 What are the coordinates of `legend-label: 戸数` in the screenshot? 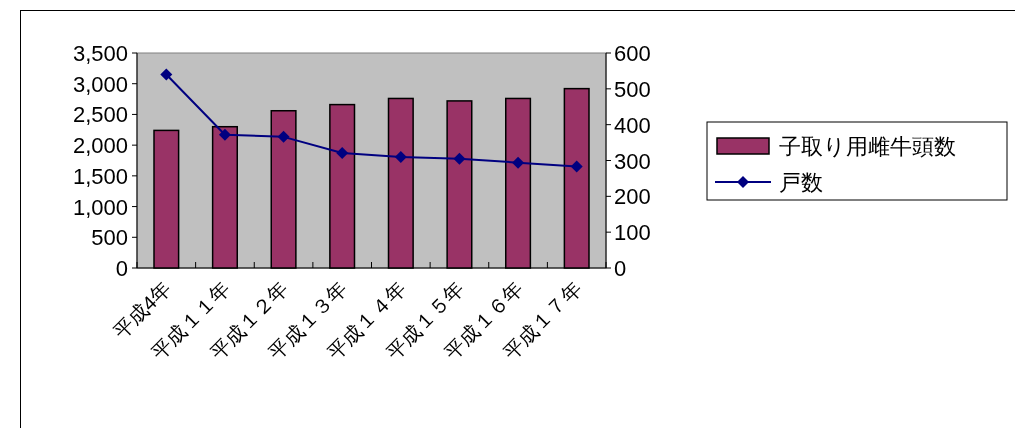 It's located at (801, 182).